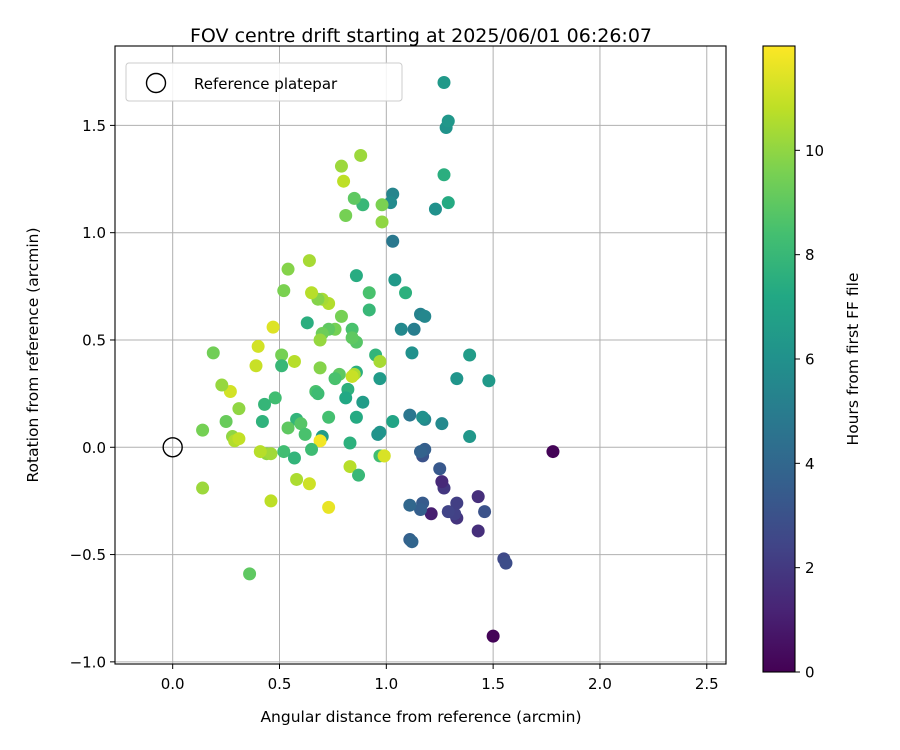  I want to click on colorbar: 0 2 4 6 8 10 Hours from first FF file, so click(812, 363).